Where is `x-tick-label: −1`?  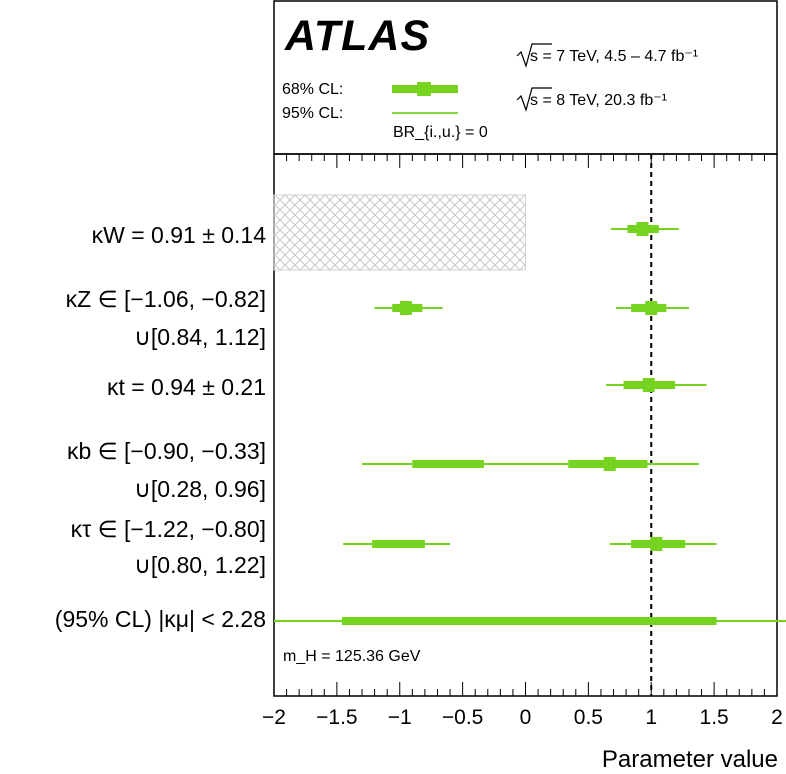 x-tick-label: −1 is located at coordinates (399, 717).